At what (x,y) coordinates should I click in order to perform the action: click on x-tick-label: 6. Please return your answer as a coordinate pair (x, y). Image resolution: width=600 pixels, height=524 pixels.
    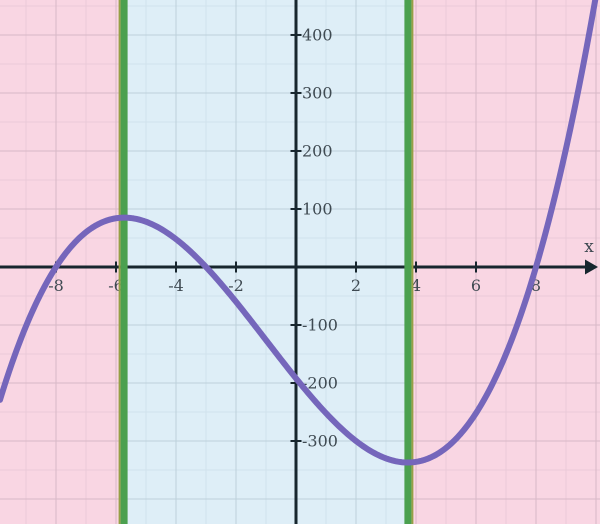
    Looking at the image, I should click on (476, 285).